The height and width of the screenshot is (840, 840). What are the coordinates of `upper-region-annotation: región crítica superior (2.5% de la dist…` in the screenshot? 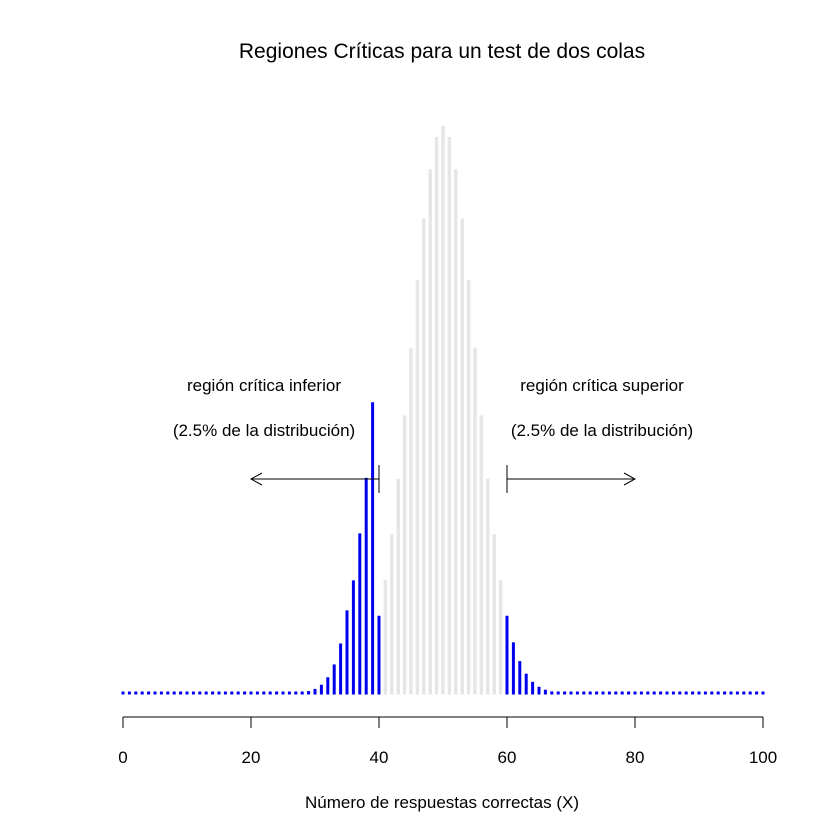 It's located at (599, 434).